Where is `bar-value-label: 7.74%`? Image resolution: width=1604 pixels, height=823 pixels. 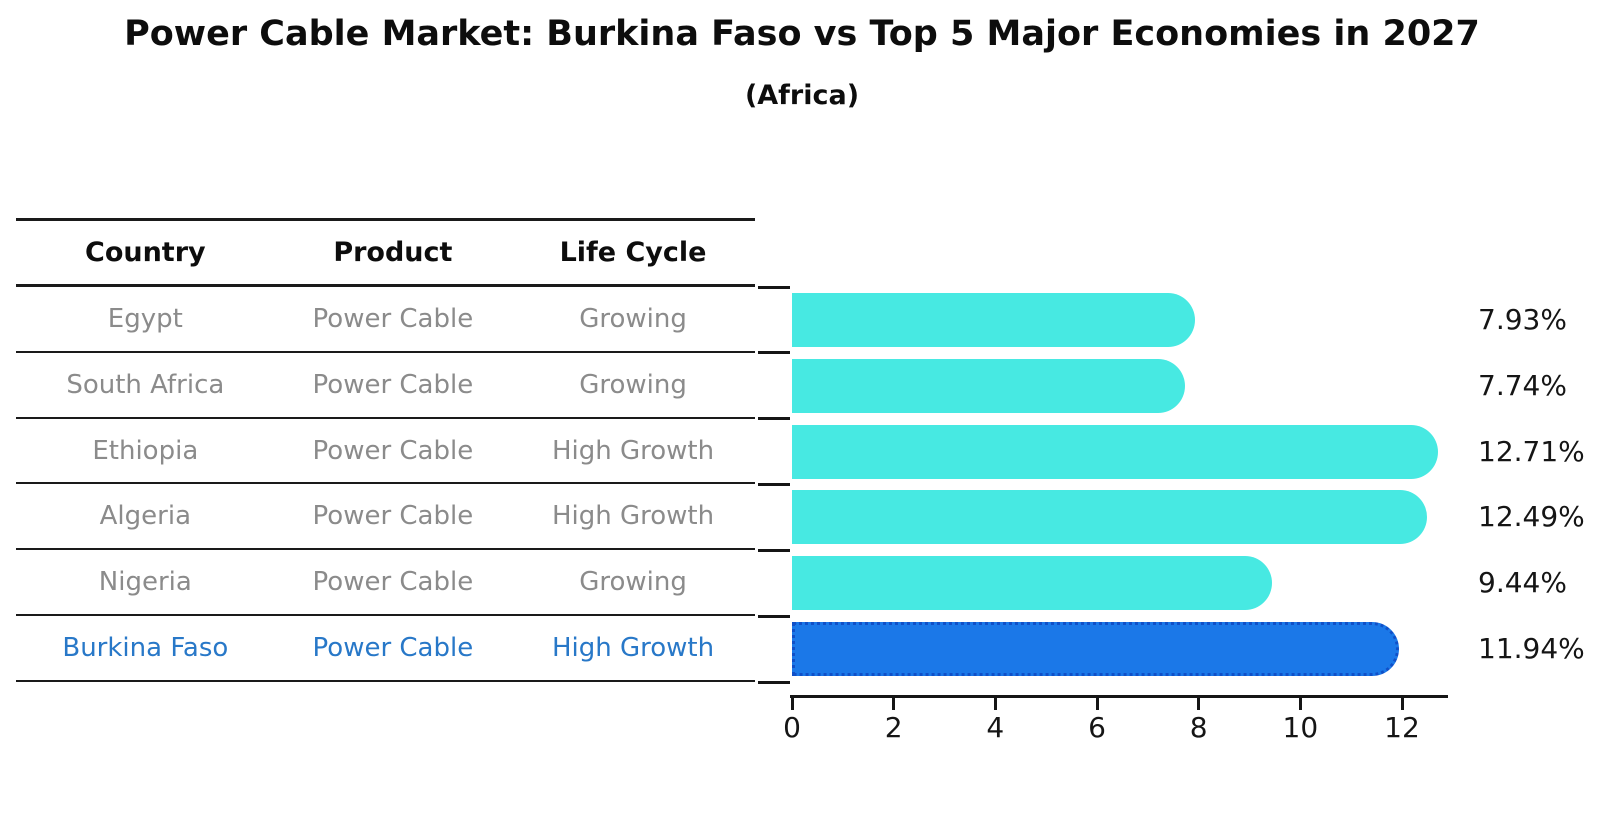
bar-value-label: 7.74% is located at coordinates (1522, 385).